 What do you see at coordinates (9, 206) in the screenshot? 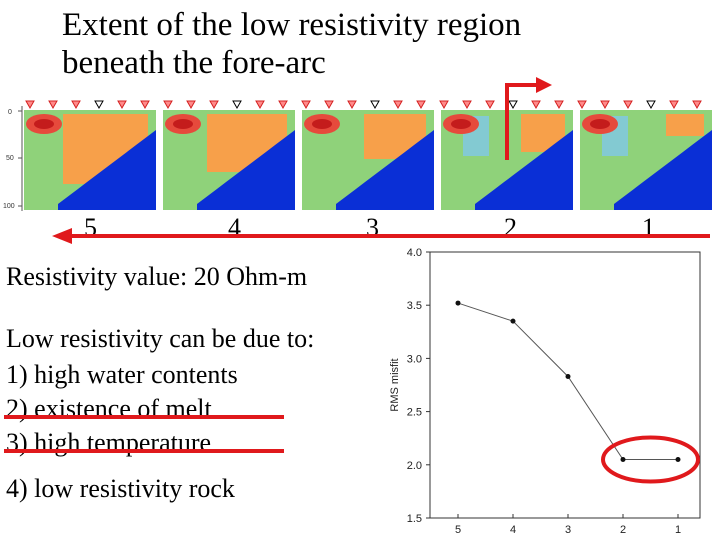
I see `depth-tick-100: 100` at bounding box center [9, 206].